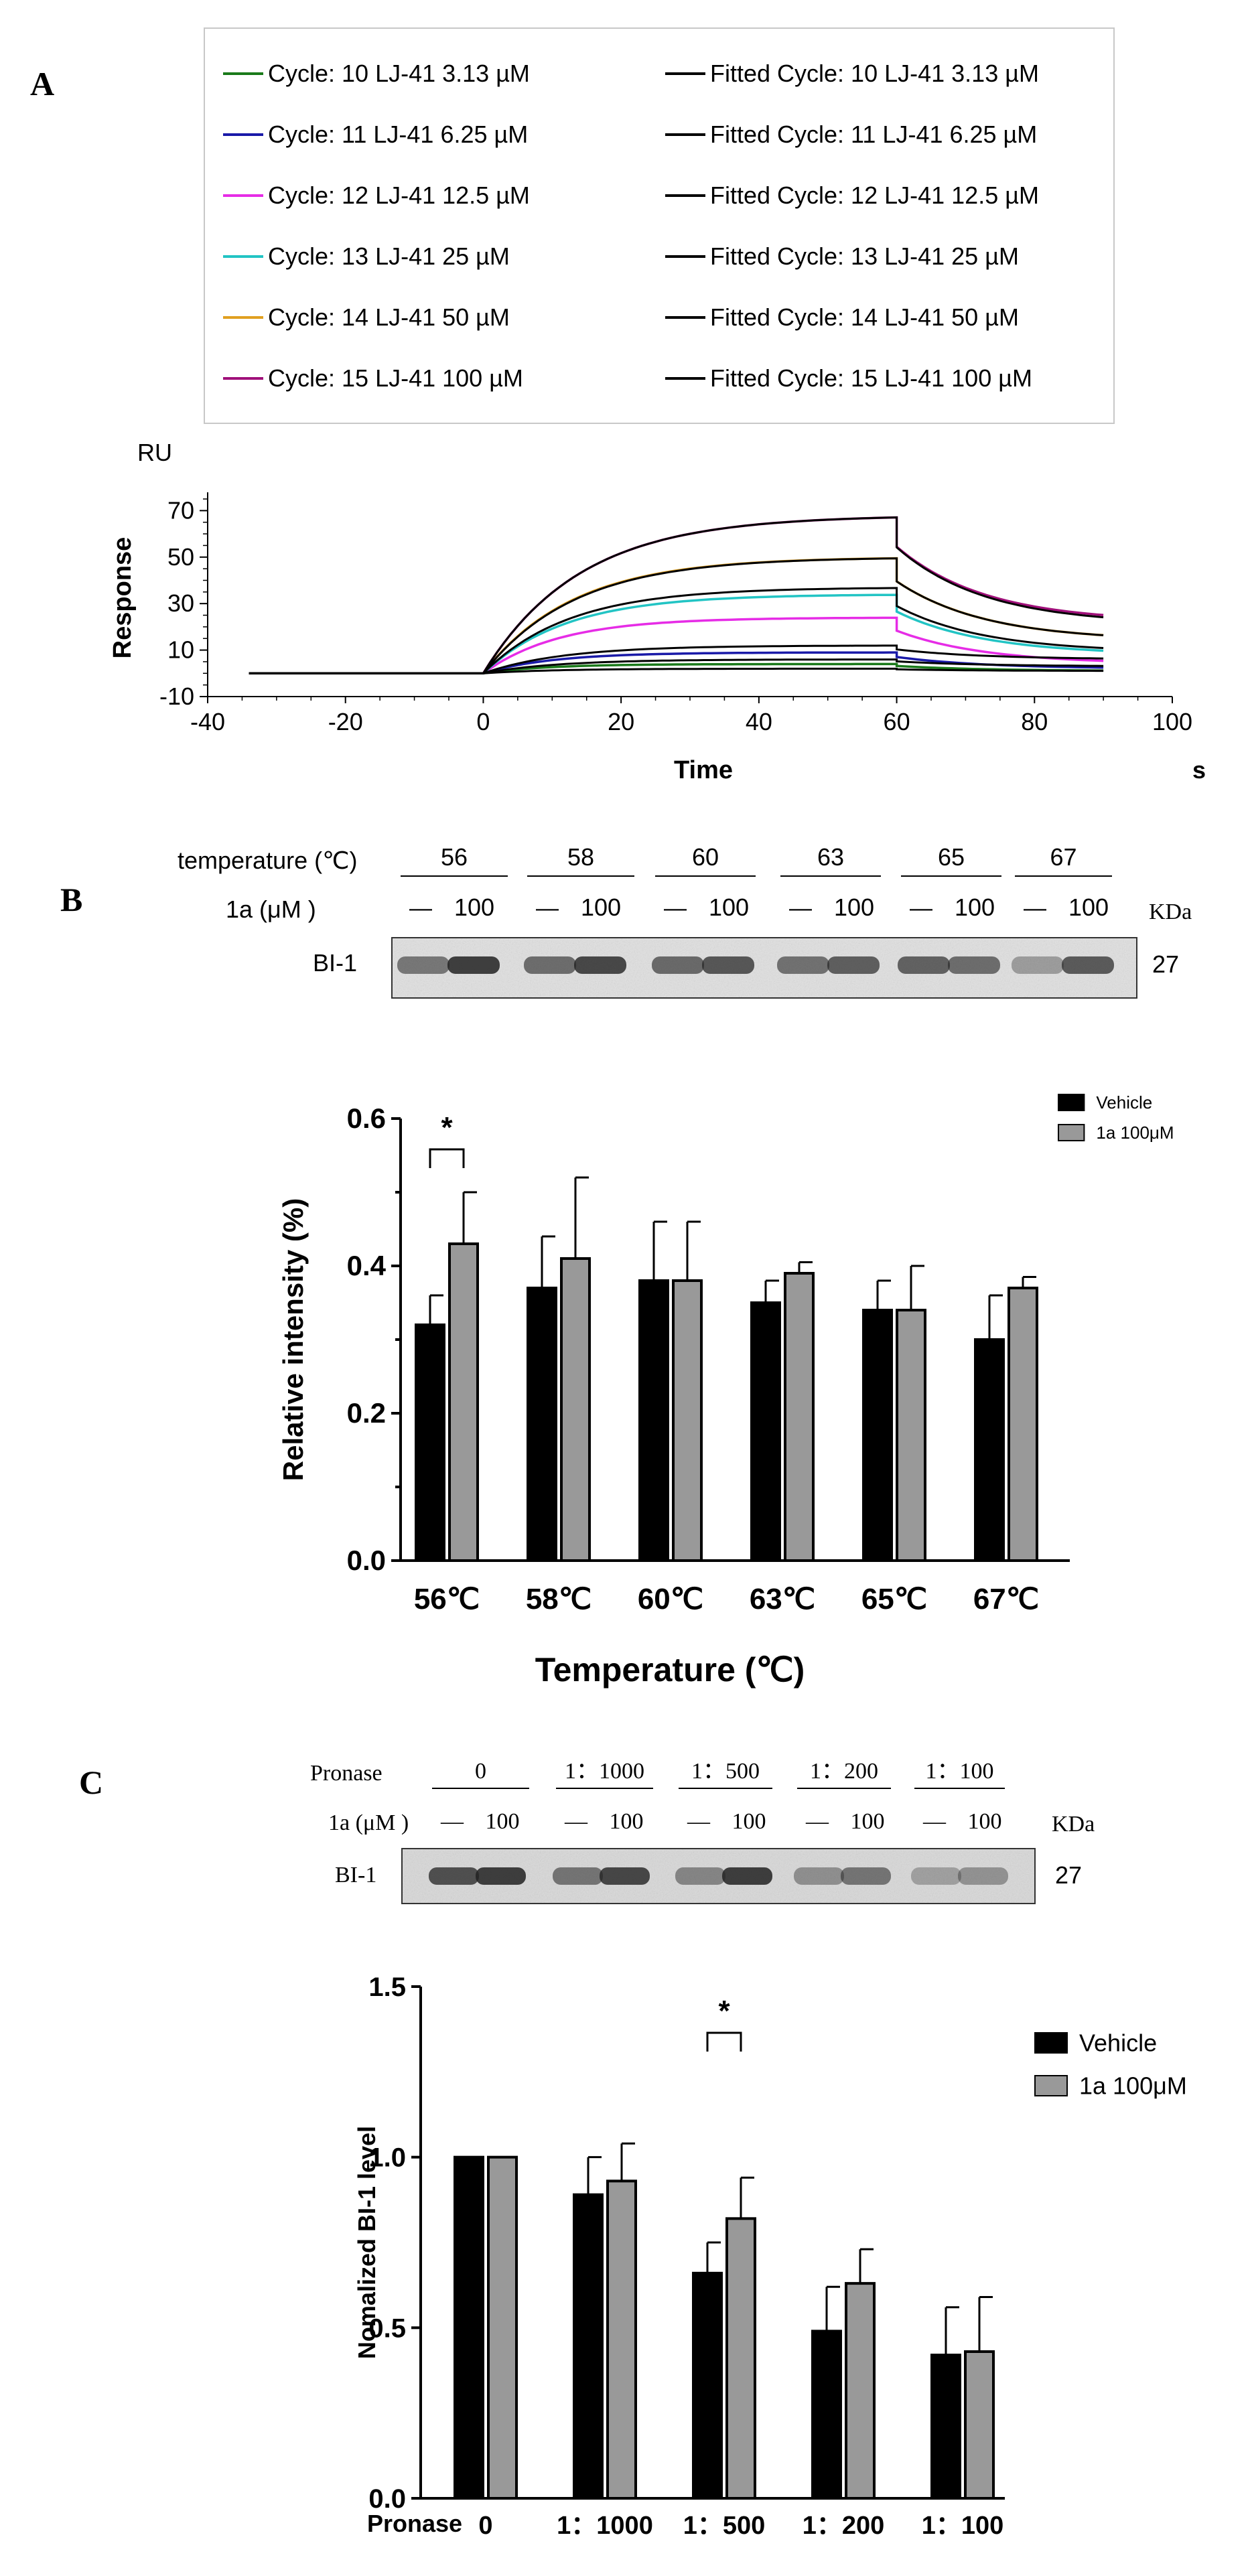 This screenshot has height=2576, width=1250. I want to click on ru-label: RU, so click(154, 452).